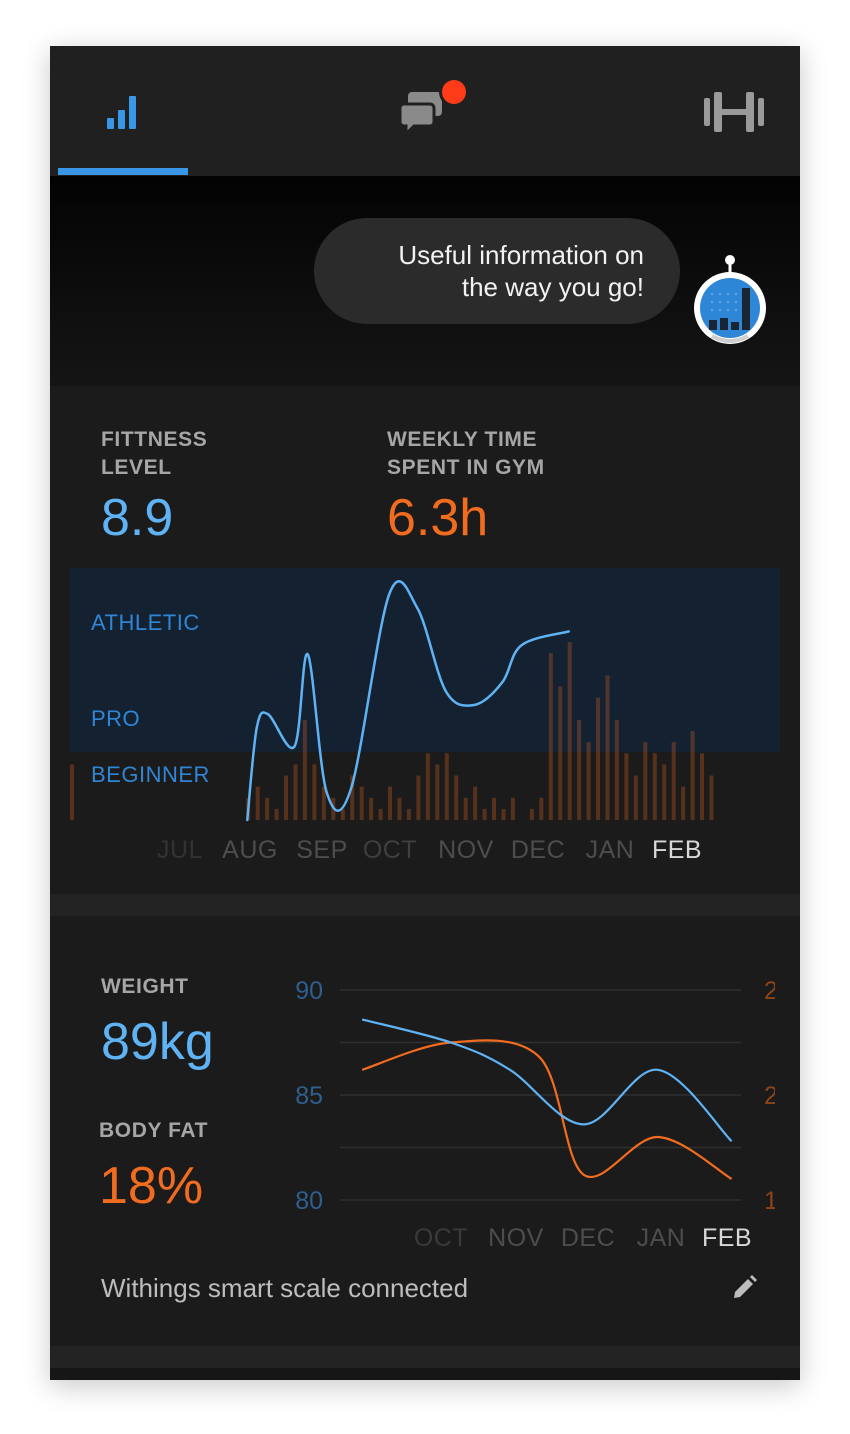 Image resolution: width=850 pixels, height=1434 pixels. Describe the element at coordinates (769, 1201) in the screenshot. I see `fat-axis-tick: 15%` at that location.